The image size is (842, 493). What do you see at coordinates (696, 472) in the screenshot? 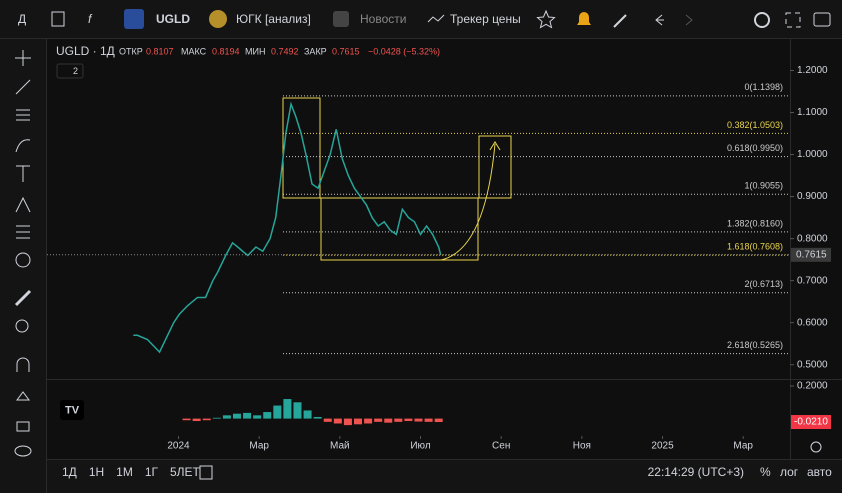
I see `clock: 22:14:29 (UTC+3)` at bounding box center [696, 472].